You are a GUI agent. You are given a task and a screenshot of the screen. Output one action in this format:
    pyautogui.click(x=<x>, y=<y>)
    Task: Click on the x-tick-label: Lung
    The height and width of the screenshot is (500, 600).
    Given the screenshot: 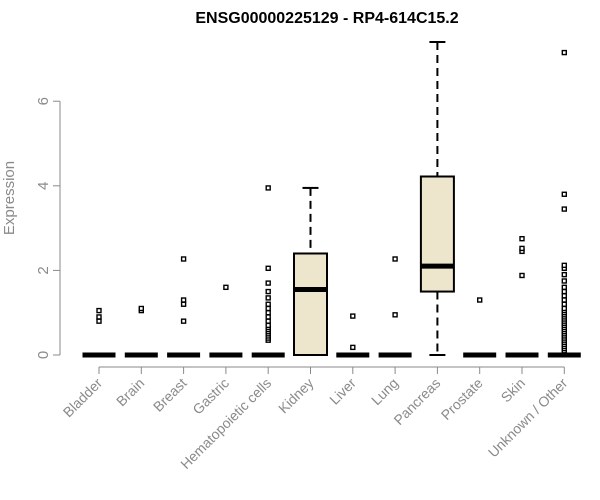 What is the action you would take?
    pyautogui.click(x=384, y=391)
    